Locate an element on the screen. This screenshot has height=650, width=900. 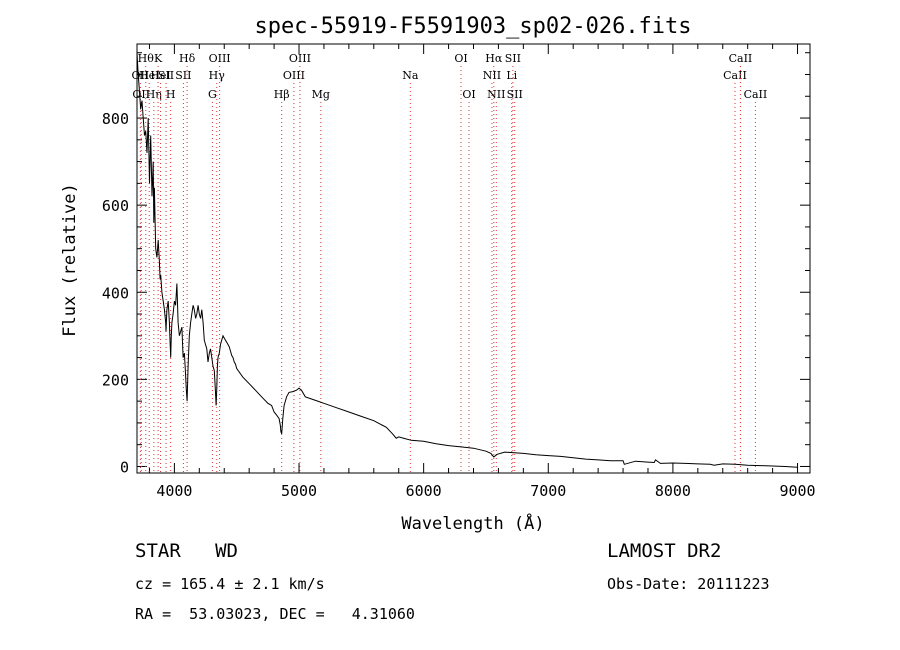
y-axis-label: Flux (relative) is located at coordinates (70, 260).